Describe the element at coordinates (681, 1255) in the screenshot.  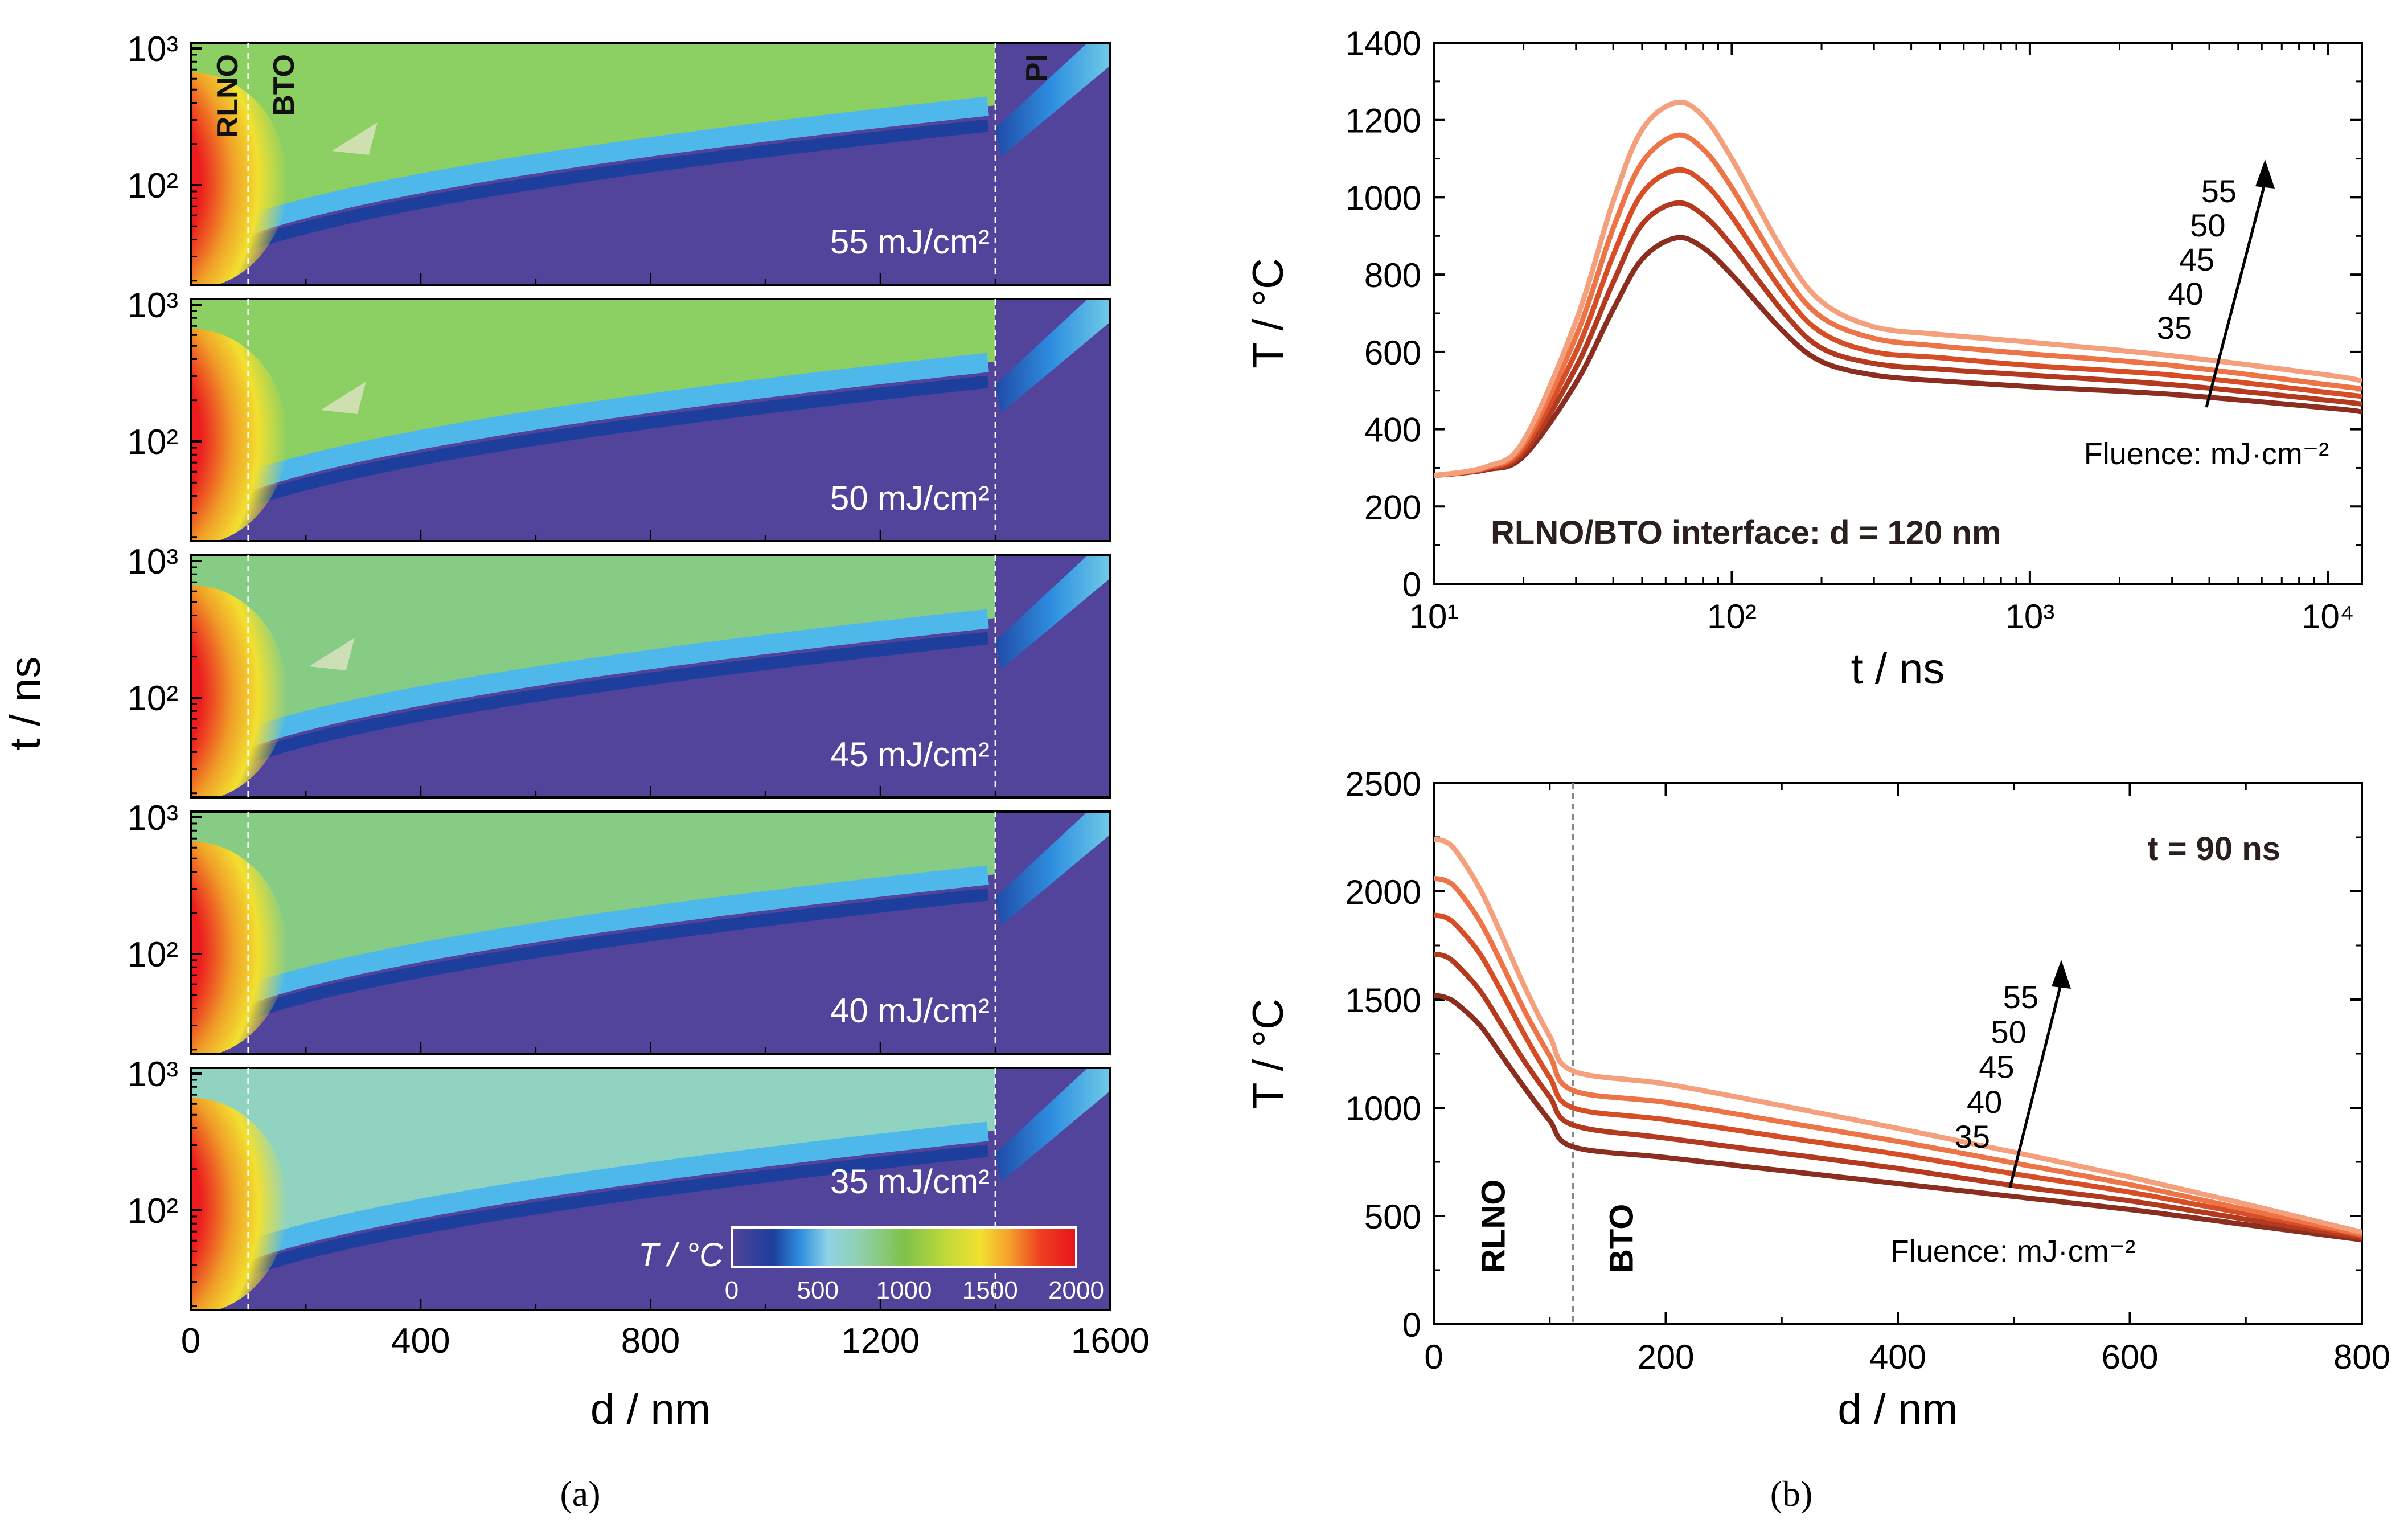
I see `colorbar-label: T / °C` at that location.